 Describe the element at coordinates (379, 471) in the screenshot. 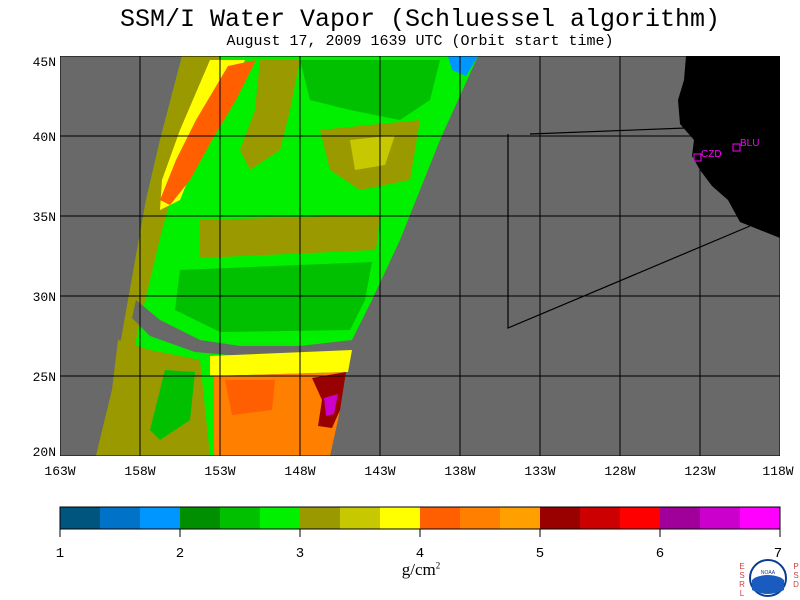

I see `lon-label: 143W` at that location.